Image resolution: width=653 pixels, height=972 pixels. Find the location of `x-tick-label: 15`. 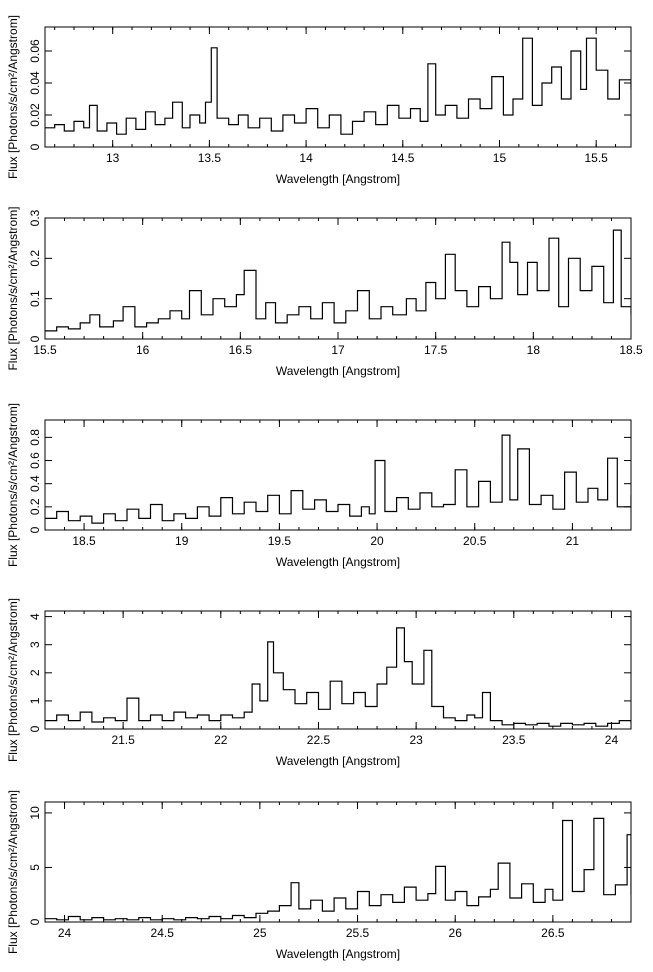

x-tick-label: 15 is located at coordinates (500, 158).